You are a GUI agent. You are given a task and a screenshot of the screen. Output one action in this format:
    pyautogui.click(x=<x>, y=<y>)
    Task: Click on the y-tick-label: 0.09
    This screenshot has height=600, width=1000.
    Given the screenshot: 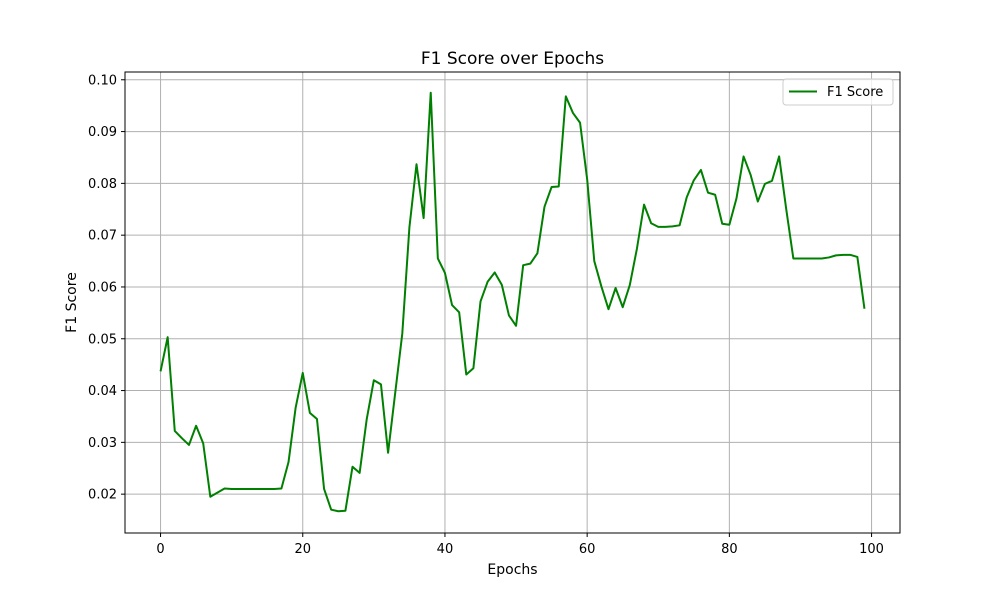 What is the action you would take?
    pyautogui.click(x=102, y=132)
    